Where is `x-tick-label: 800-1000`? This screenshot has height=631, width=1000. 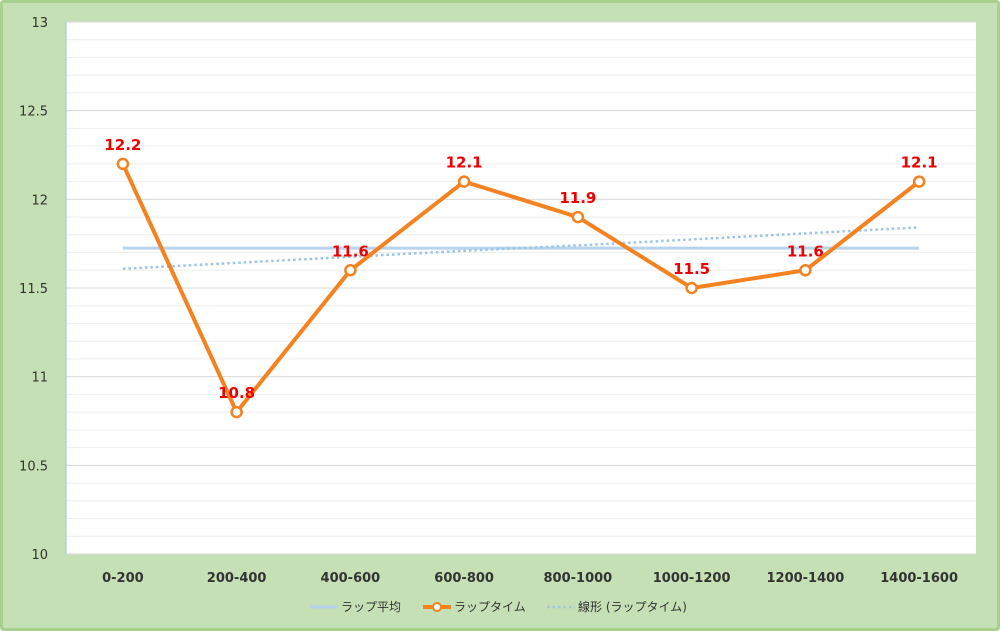
x-tick-label: 800-1000 is located at coordinates (578, 578).